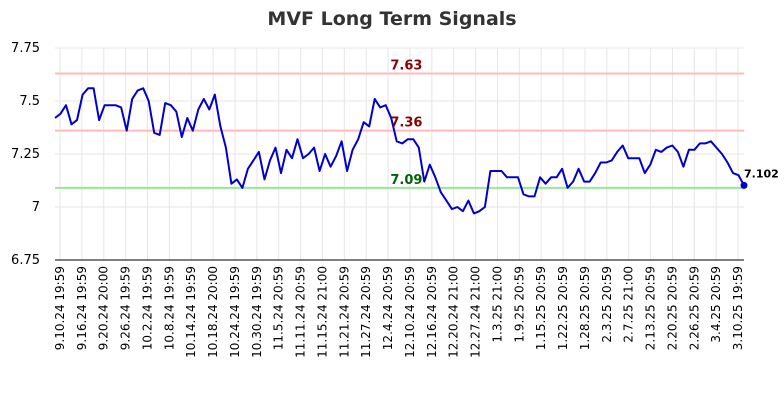 The width and height of the screenshot is (784, 400). Describe the element at coordinates (257, 312) in the screenshot. I see `x-tick-label: 10.30.24 19:59` at that location.